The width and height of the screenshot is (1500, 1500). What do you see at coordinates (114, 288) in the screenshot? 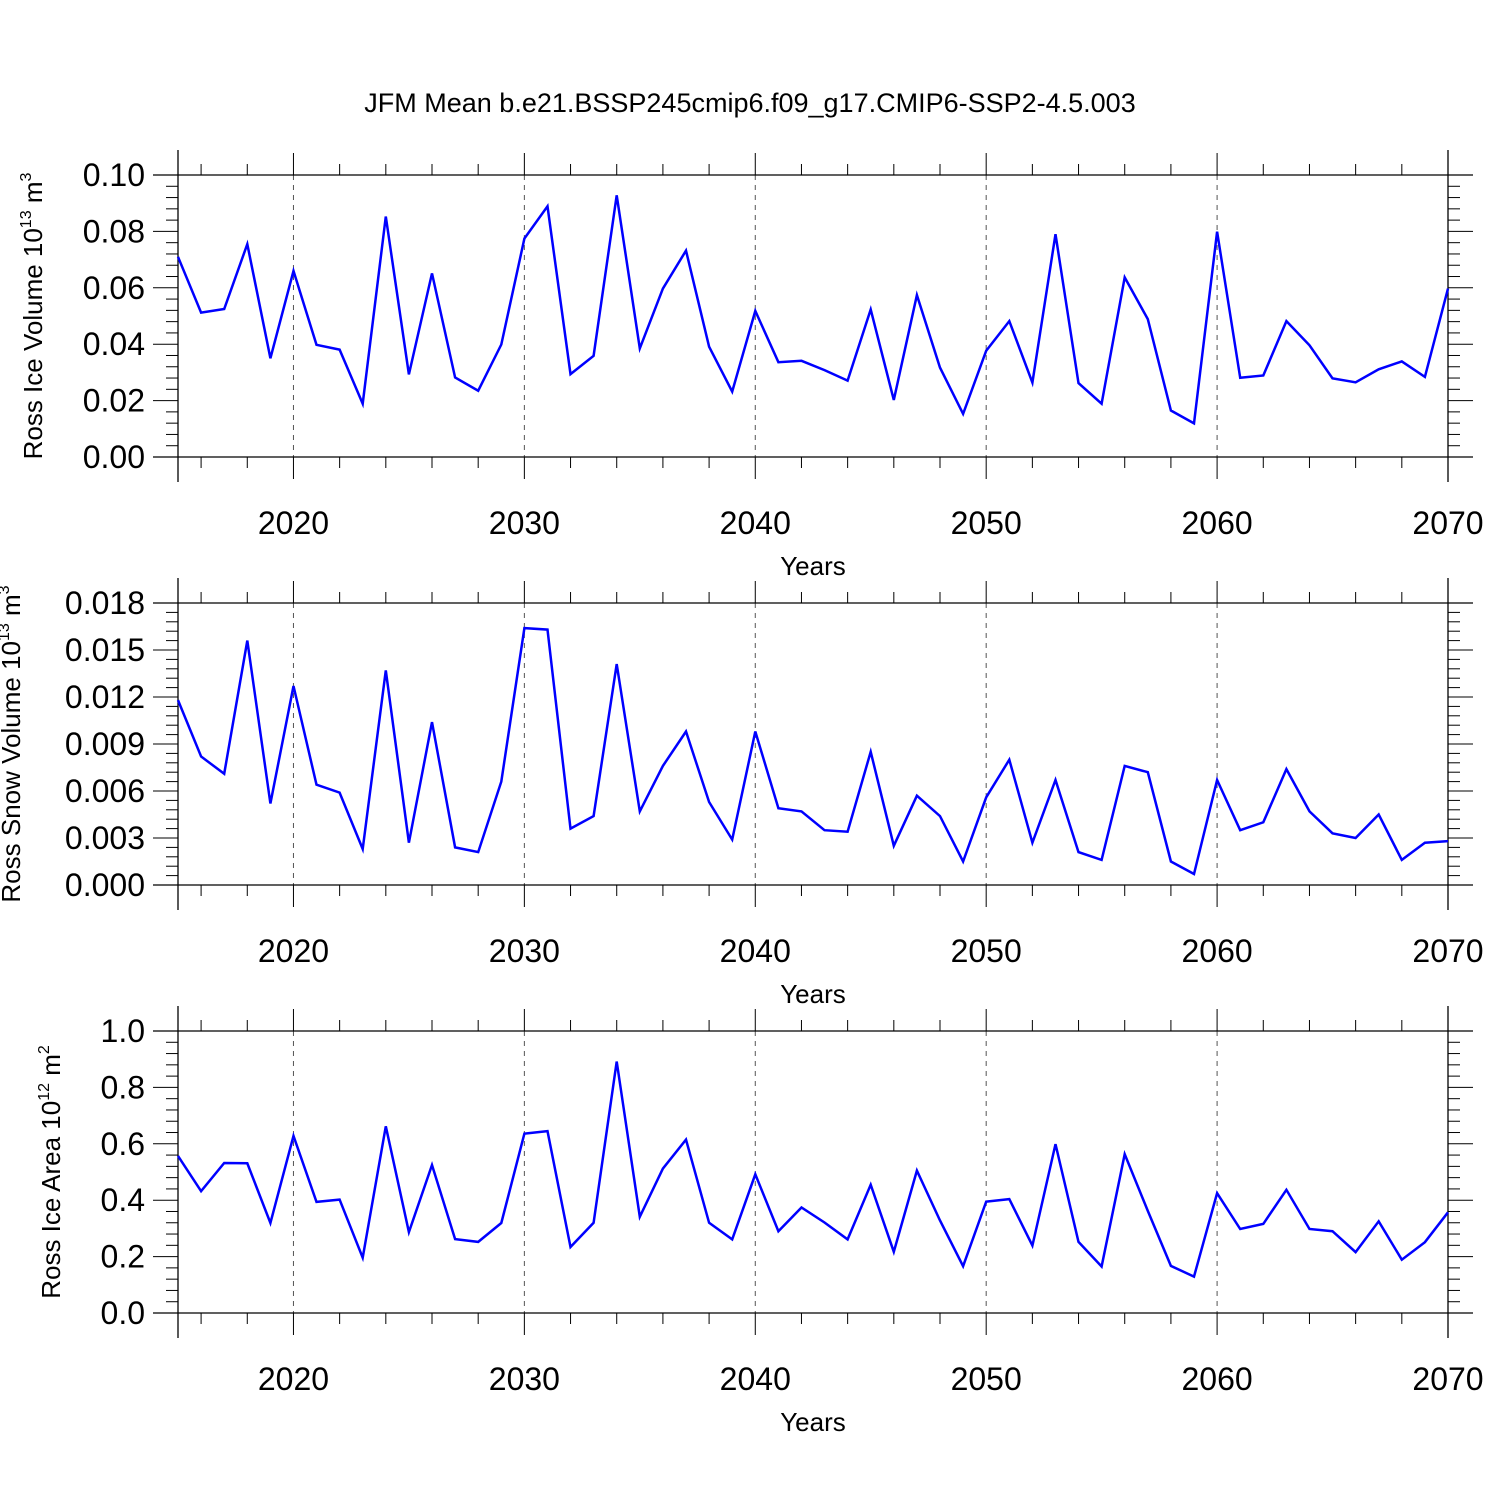
I see `y-tick-label: 0.06` at bounding box center [114, 288].